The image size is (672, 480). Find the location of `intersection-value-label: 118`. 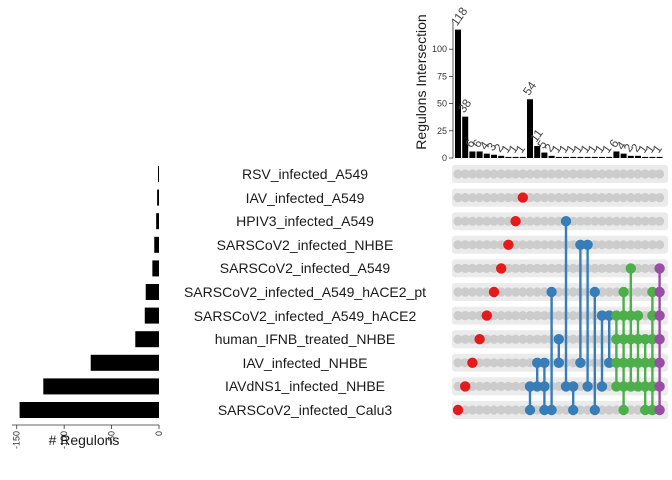

intersection-value-label: 118 is located at coordinates (459, 16).